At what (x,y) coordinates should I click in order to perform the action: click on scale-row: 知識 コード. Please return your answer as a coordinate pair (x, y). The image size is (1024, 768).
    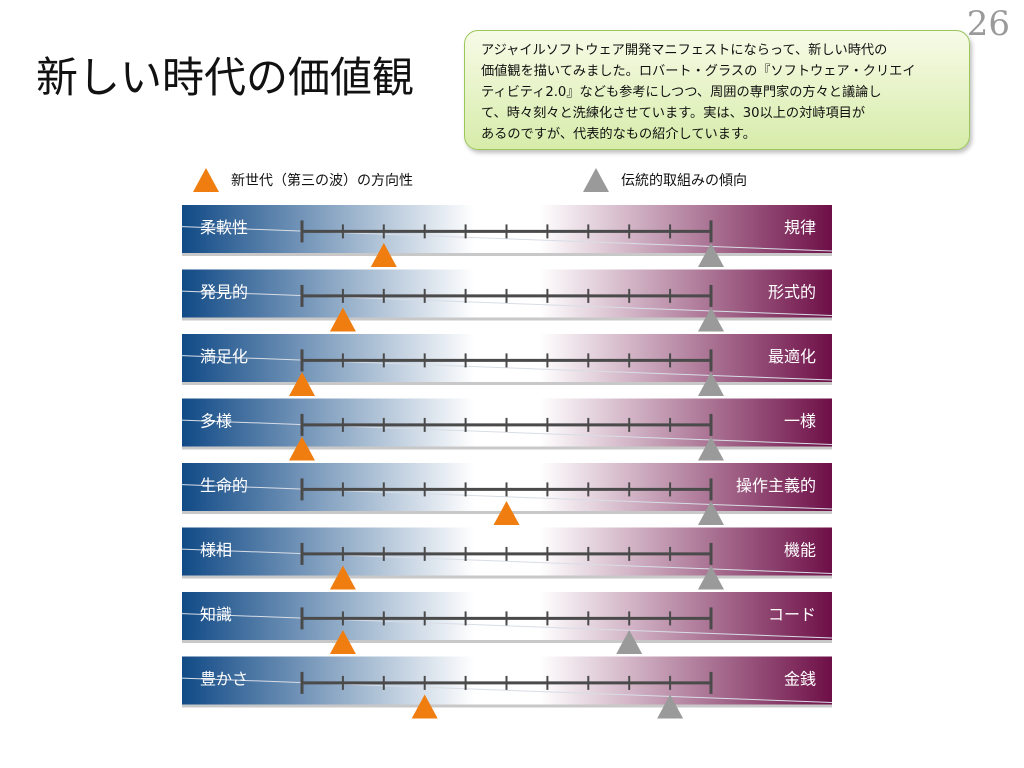
    Looking at the image, I should click on (507, 623).